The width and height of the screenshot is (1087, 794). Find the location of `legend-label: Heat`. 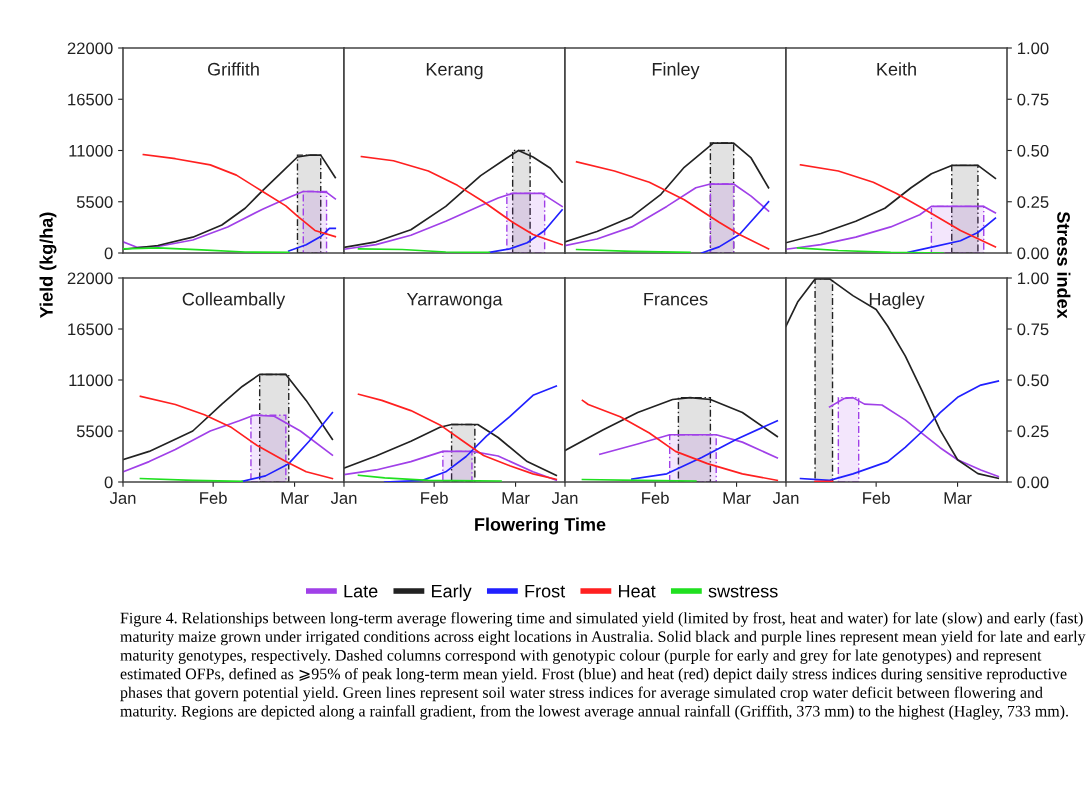

legend-label: Heat is located at coordinates (637, 591).